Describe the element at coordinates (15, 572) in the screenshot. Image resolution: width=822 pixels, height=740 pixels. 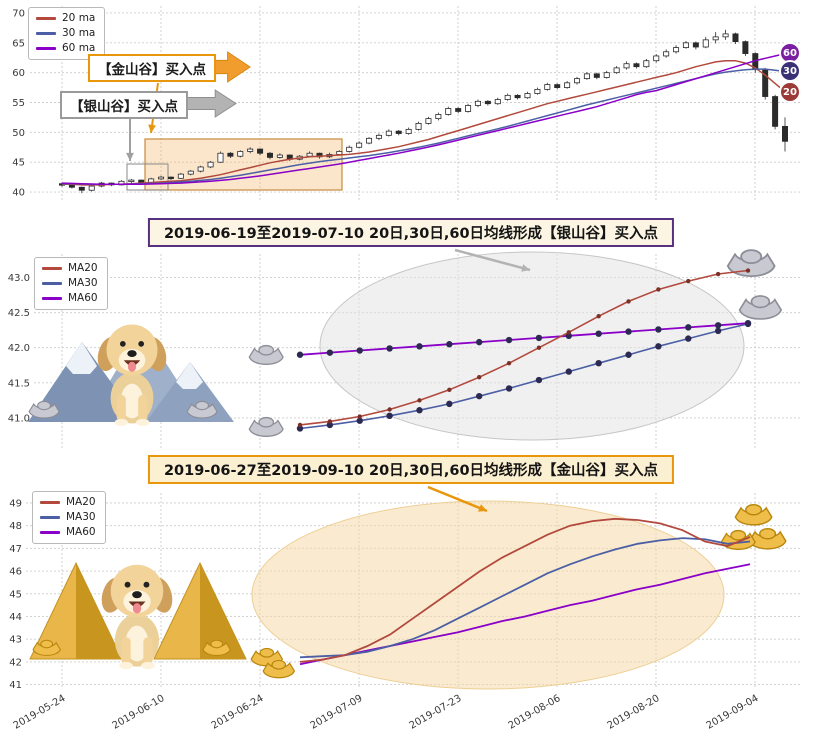
I see `svg-text: 46` at that location.